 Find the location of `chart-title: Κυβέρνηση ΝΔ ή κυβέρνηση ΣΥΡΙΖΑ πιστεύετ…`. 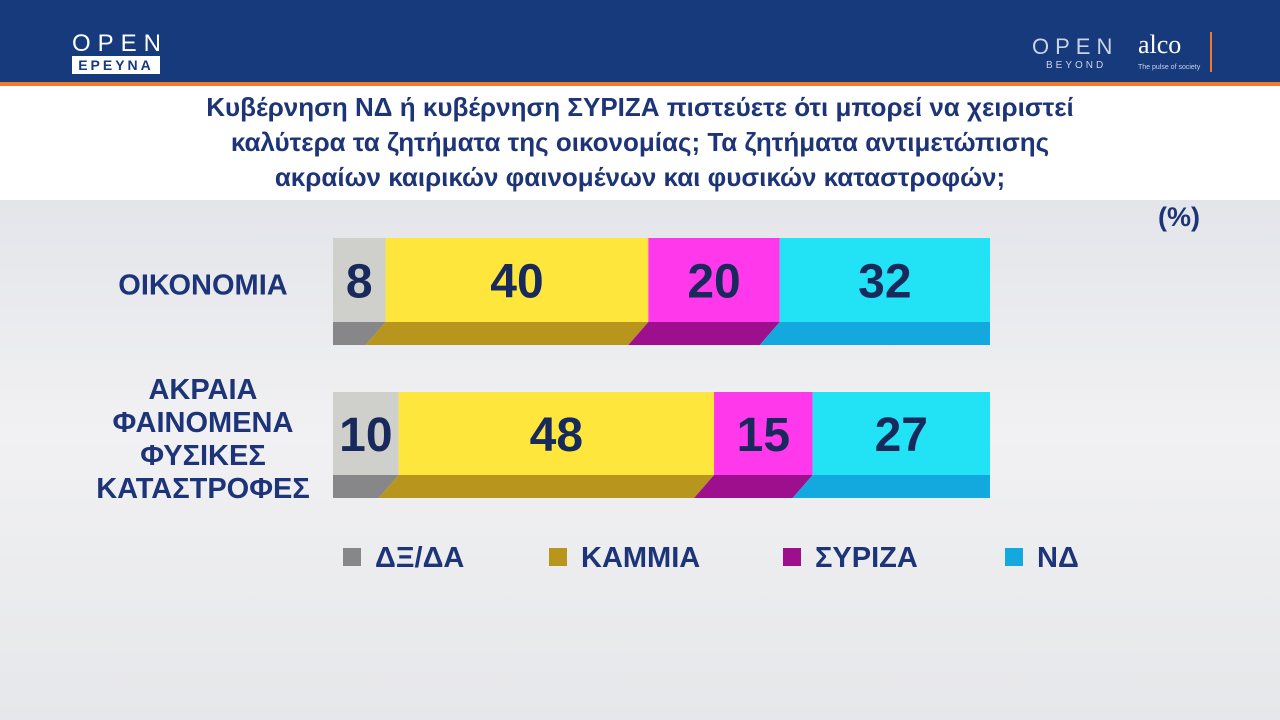

chart-title: Κυβέρνηση ΝΔ ή κυβέρνηση ΣΥΡΙΖΑ πιστεύετ… is located at coordinates (640, 142).